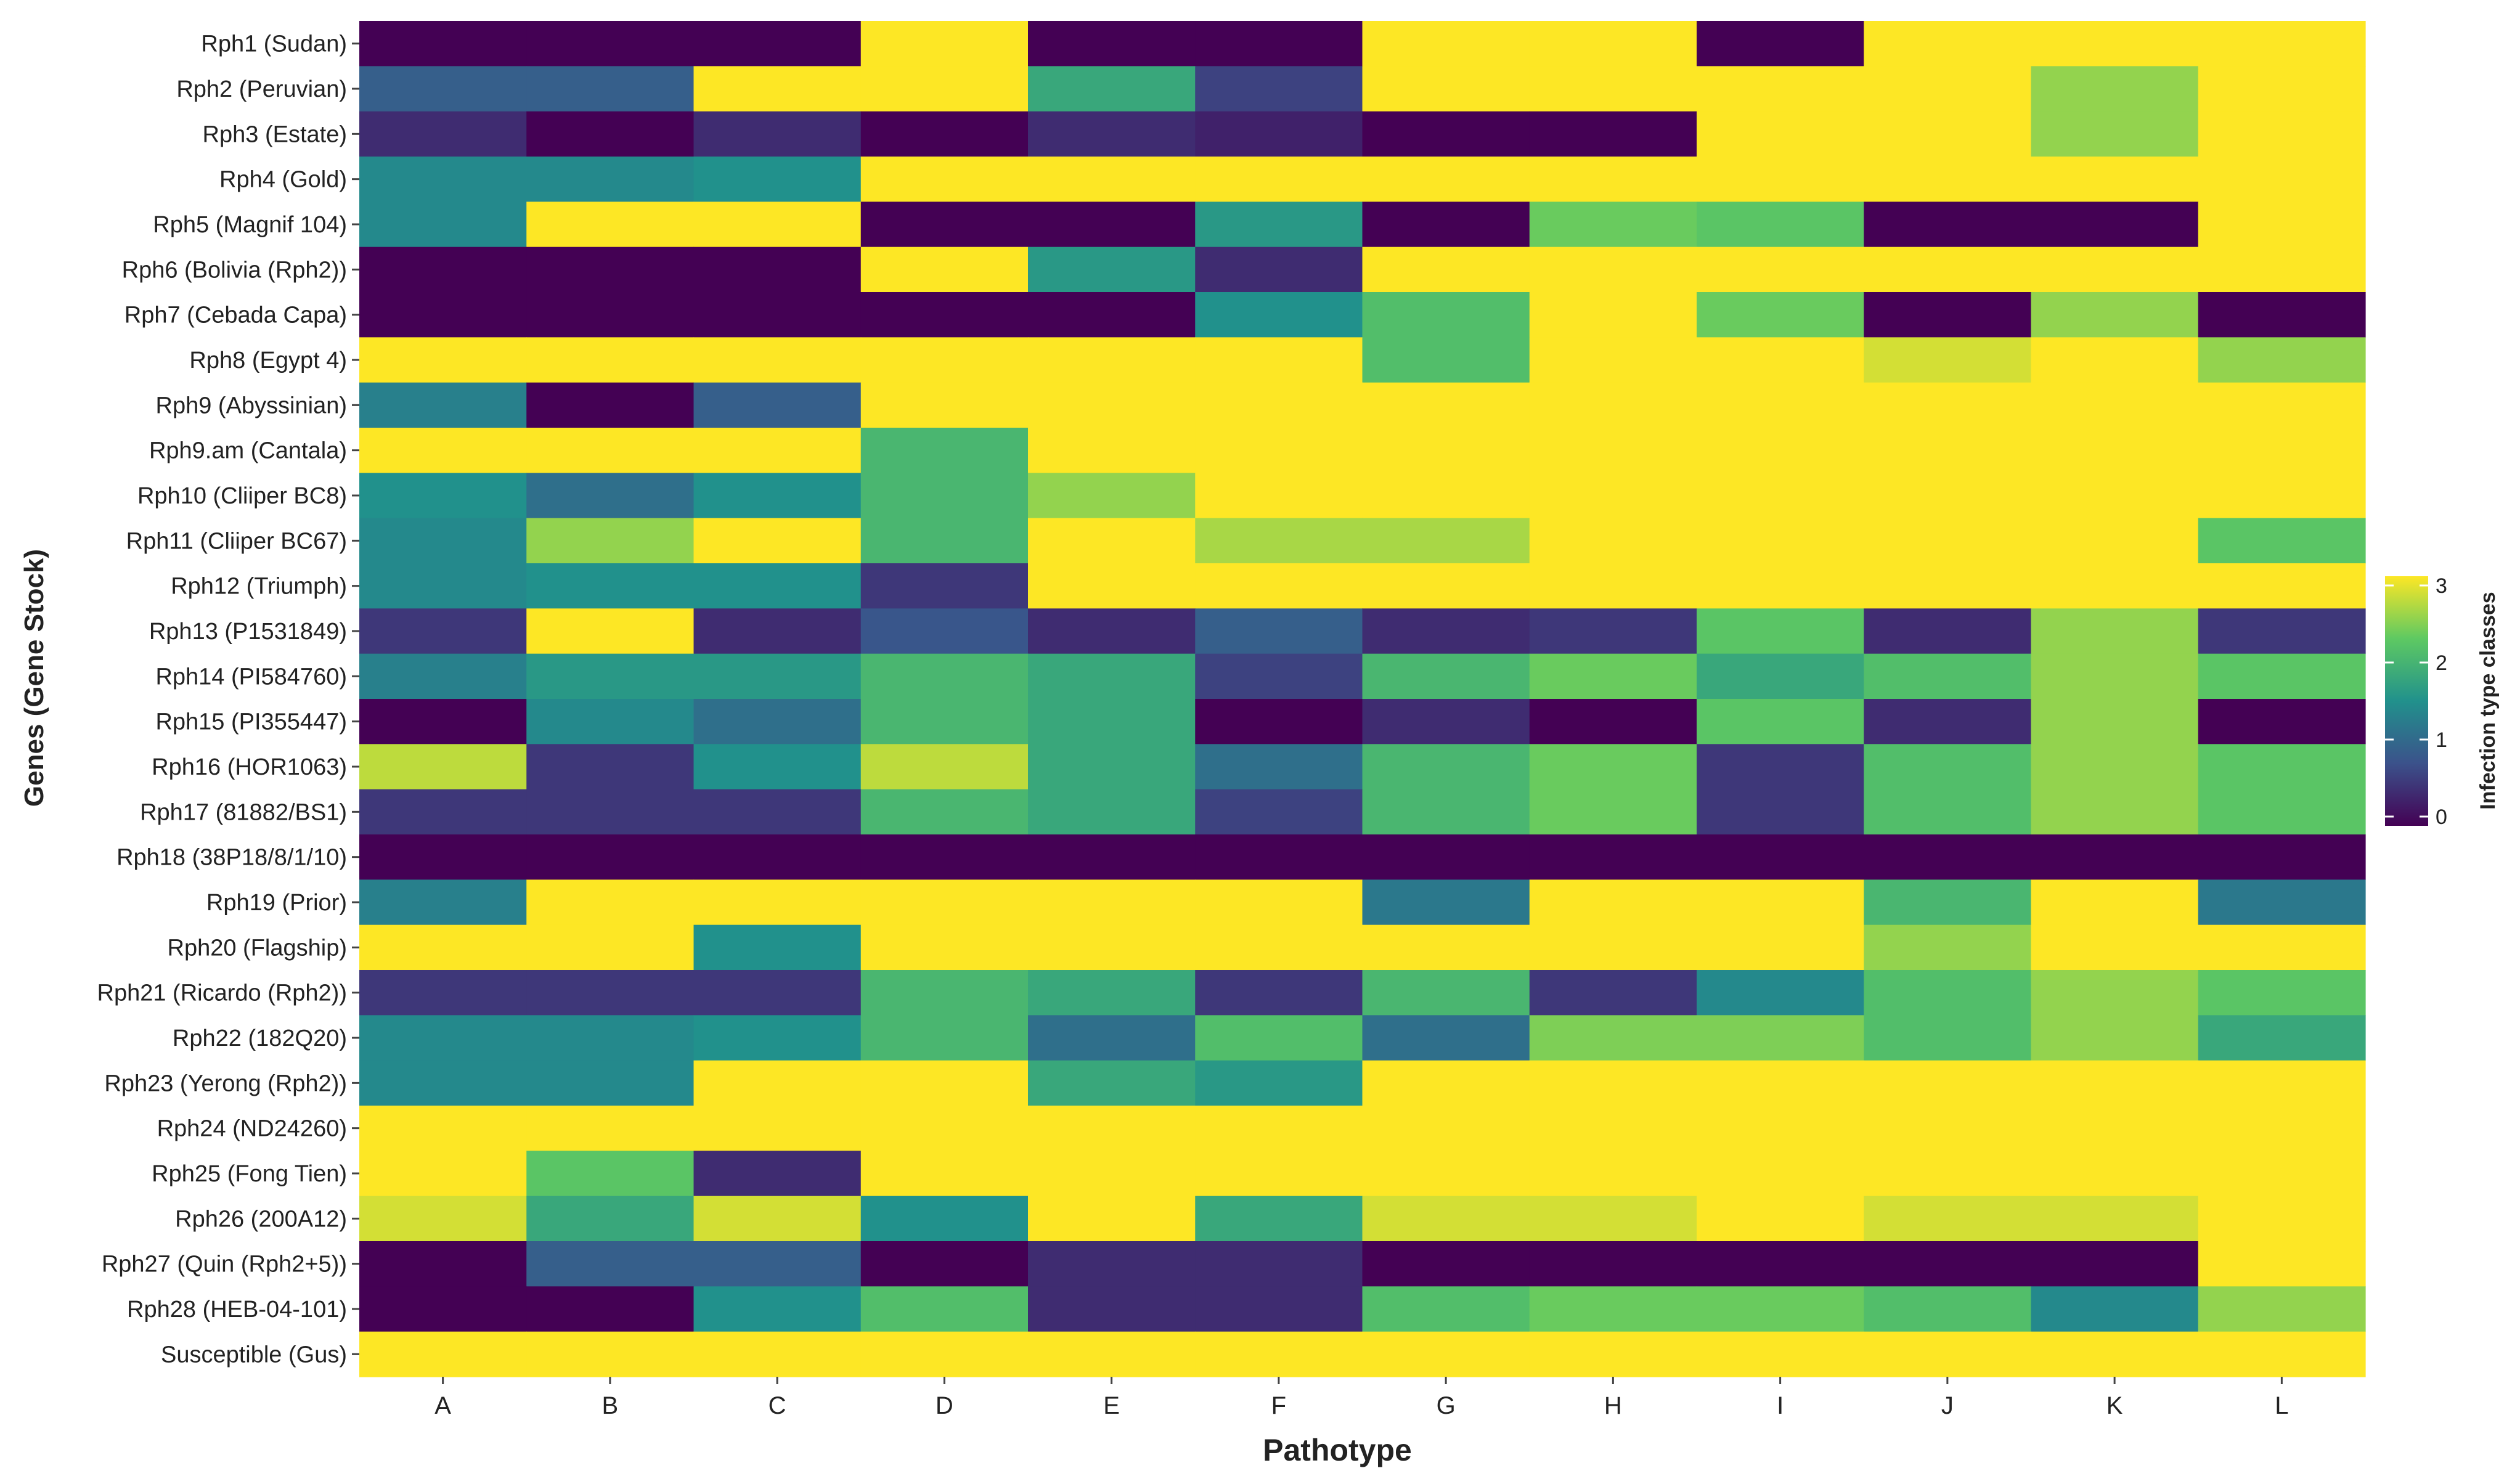  Describe the element at coordinates (442, 1406) in the screenshot. I see `column-label: A` at that location.